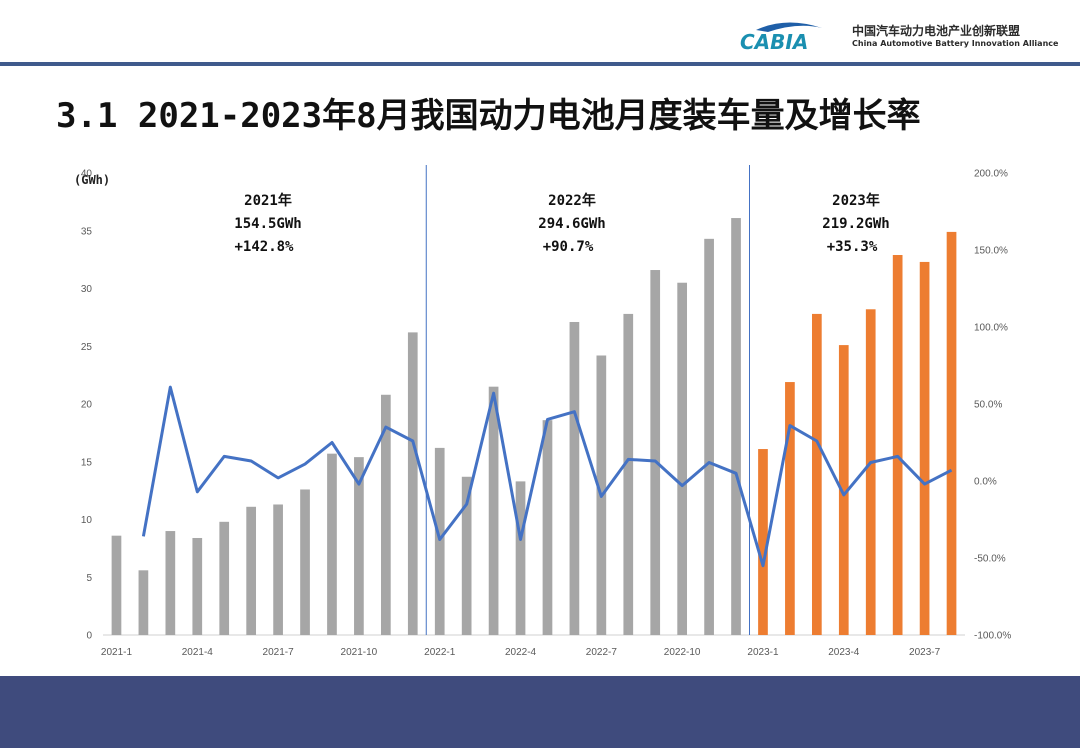 The width and height of the screenshot is (1080, 748). I want to click on right-axis-tick: 50.0%, so click(988, 405).